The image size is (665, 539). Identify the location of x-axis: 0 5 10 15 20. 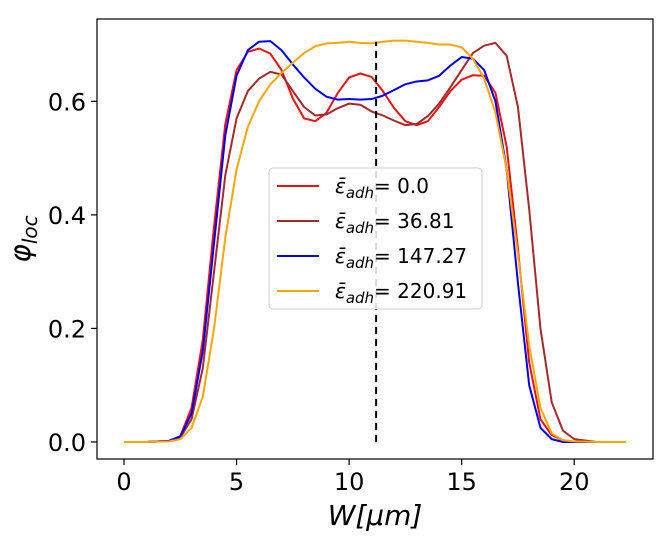
(352, 477).